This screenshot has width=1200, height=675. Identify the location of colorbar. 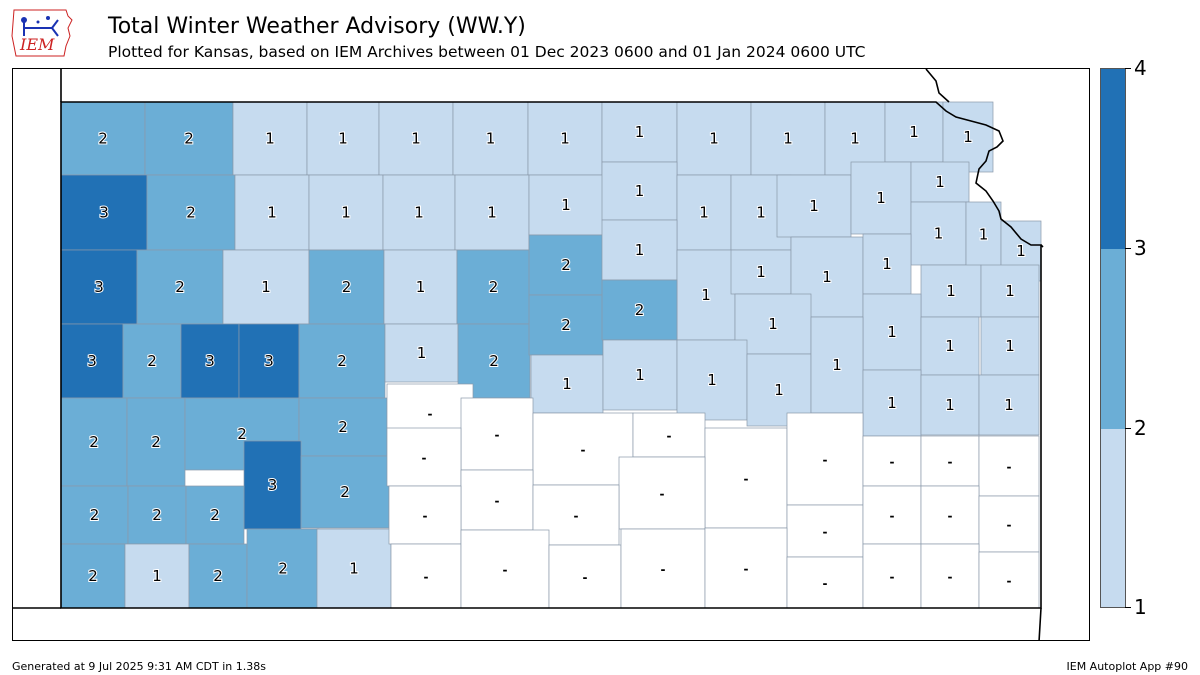
(1113, 338).